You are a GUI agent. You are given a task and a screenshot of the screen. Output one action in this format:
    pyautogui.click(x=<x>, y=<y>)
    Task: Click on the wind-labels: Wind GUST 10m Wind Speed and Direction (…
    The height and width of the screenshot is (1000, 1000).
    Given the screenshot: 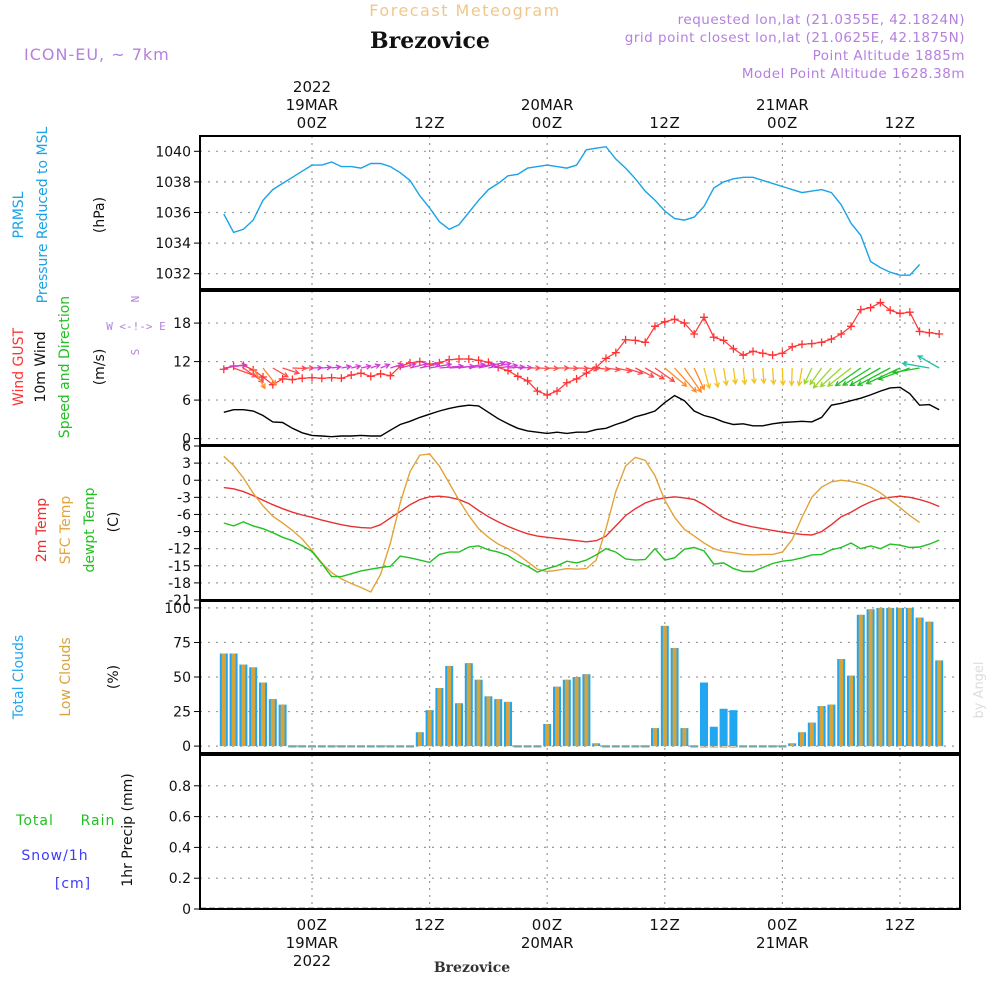 What is the action you would take?
    pyautogui.click(x=88, y=367)
    